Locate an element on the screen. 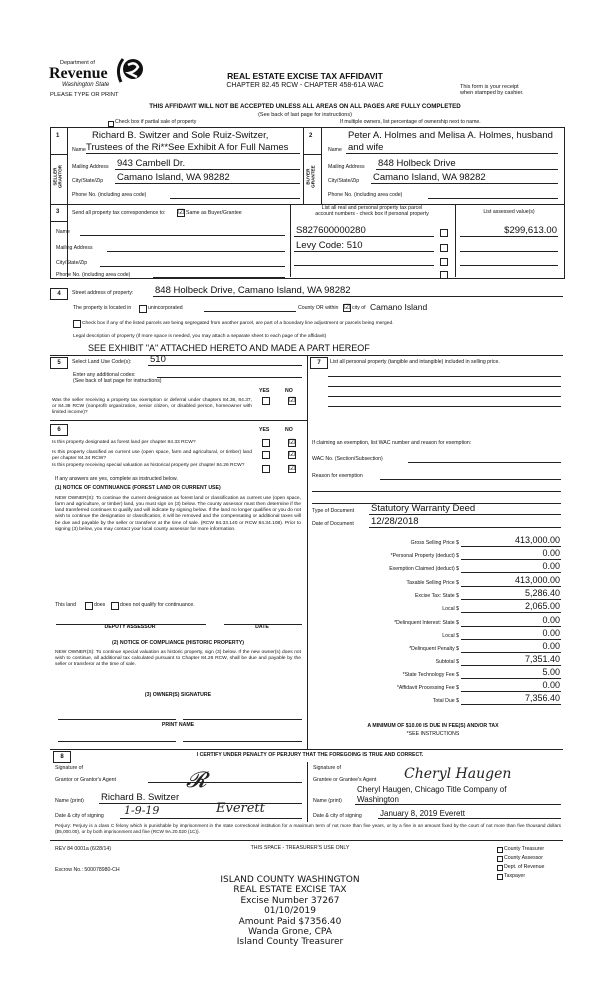 The image size is (600, 988). grantor-printed-name: Richard B. Switzer is located at coordinates (140, 797).